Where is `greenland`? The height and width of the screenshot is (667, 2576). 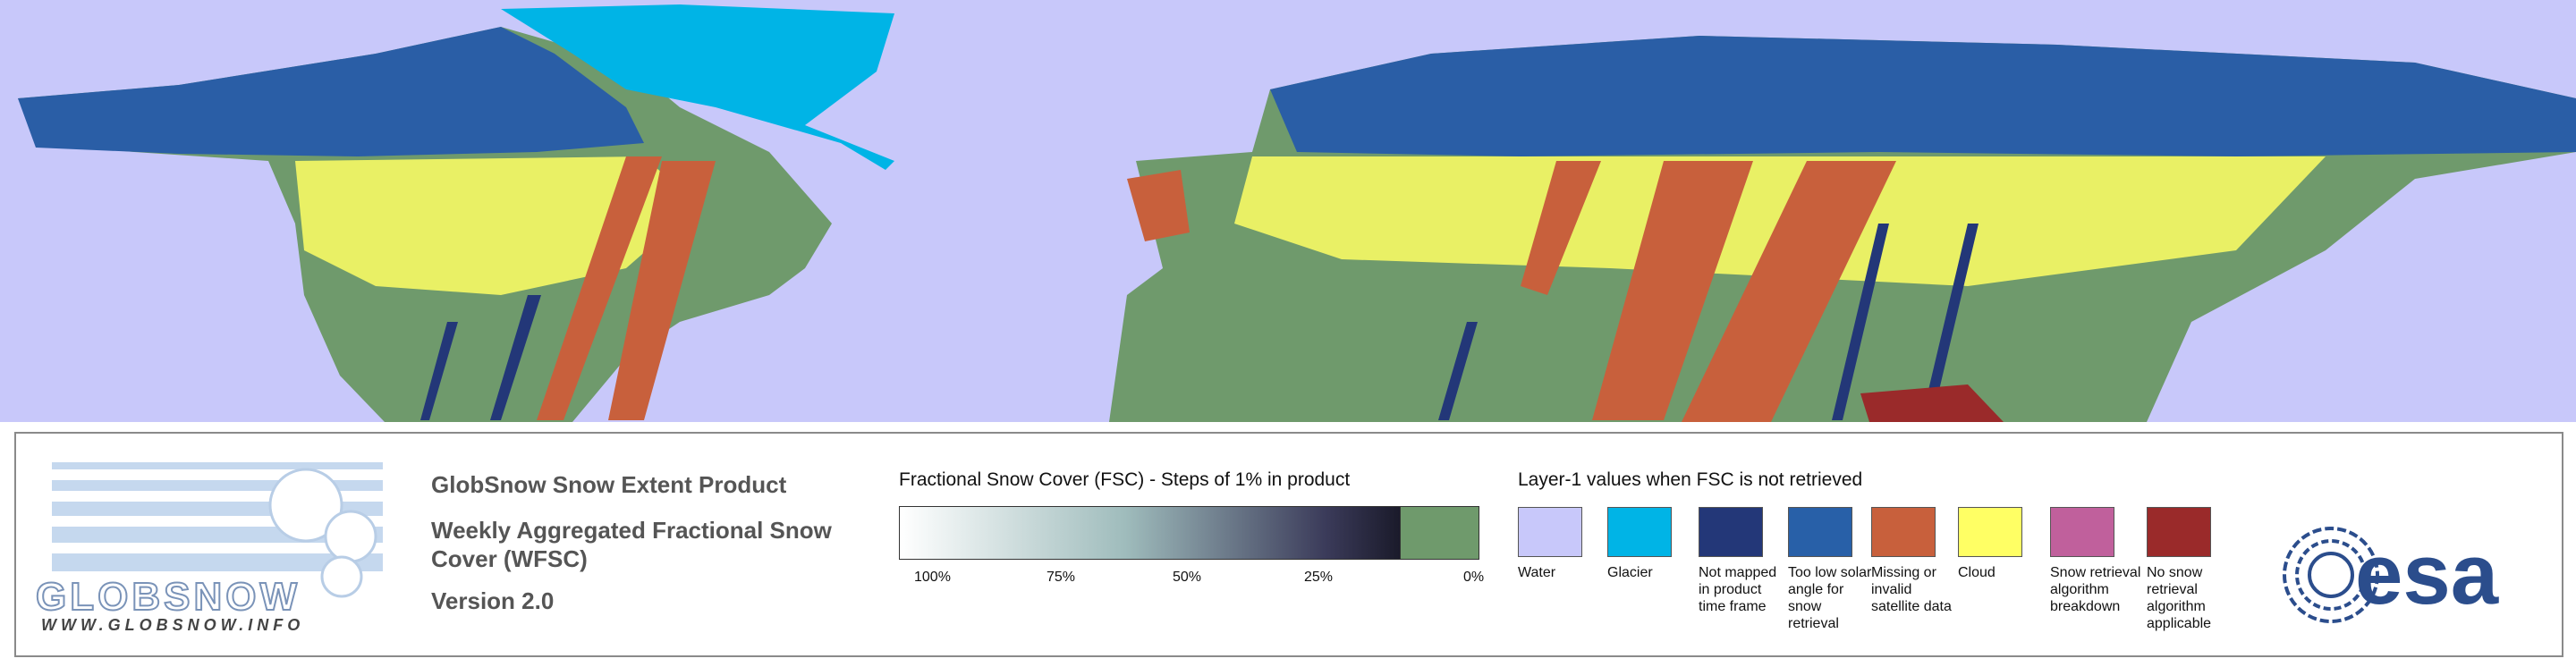 greenland is located at coordinates (697, 87).